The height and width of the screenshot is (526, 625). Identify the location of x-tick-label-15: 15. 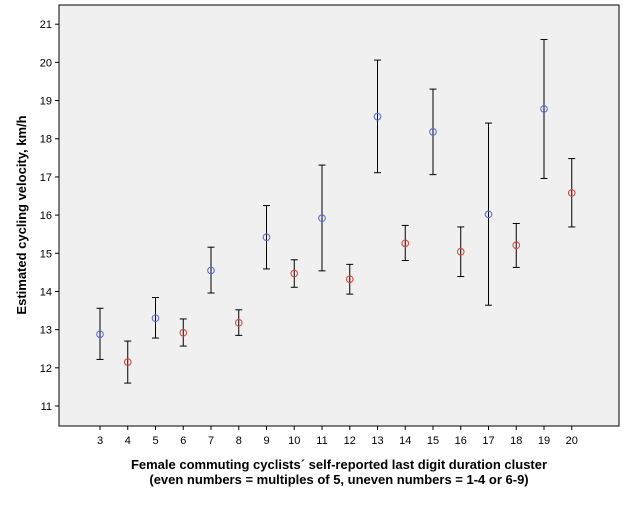
(433, 441).